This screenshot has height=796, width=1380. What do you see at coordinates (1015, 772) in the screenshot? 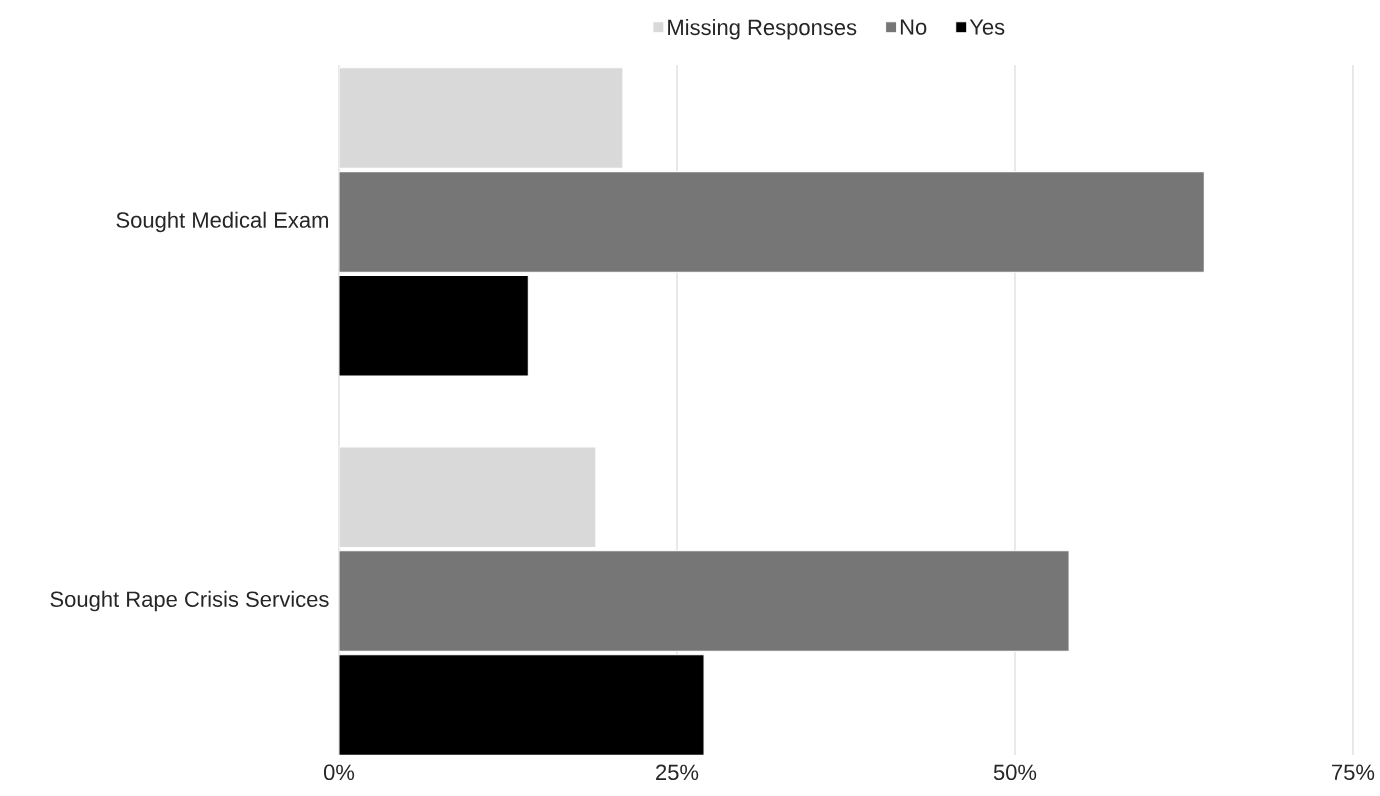
I see `x-tick-label: 50%` at bounding box center [1015, 772].